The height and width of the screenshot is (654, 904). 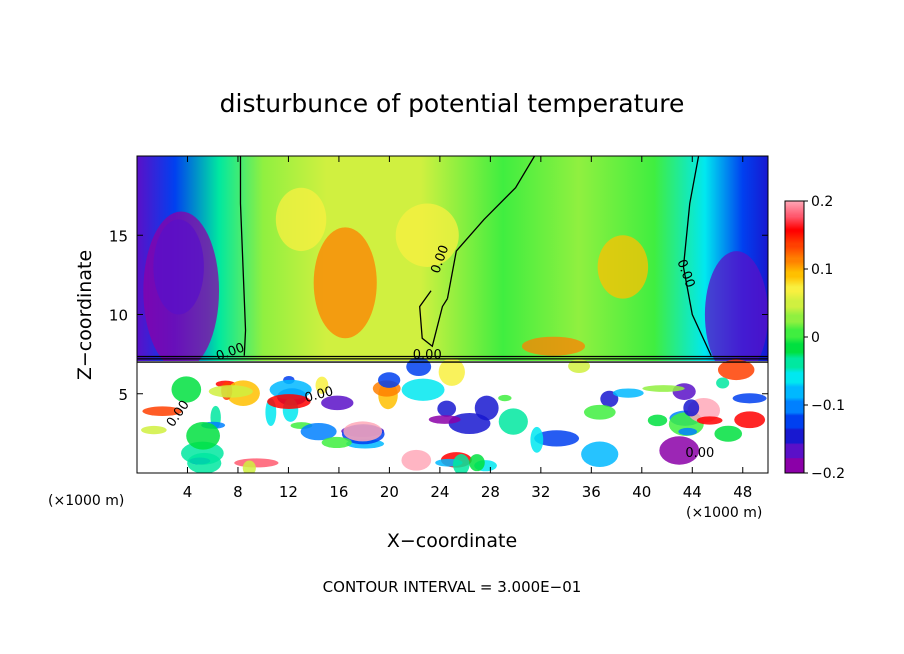 I want to click on x-tick-label: 48, so click(x=742, y=492).